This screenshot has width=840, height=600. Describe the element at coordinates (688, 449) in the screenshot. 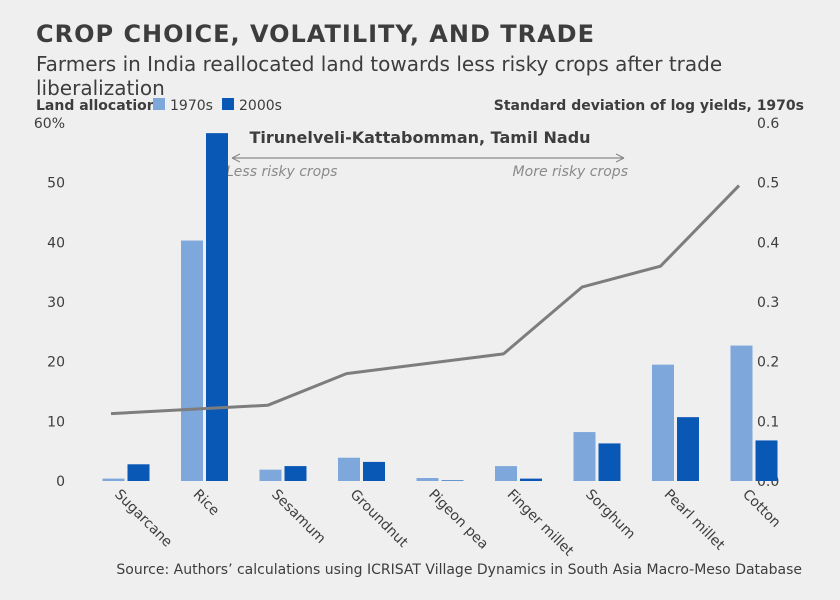

I see `bar-2000s-pearl-millet` at that location.